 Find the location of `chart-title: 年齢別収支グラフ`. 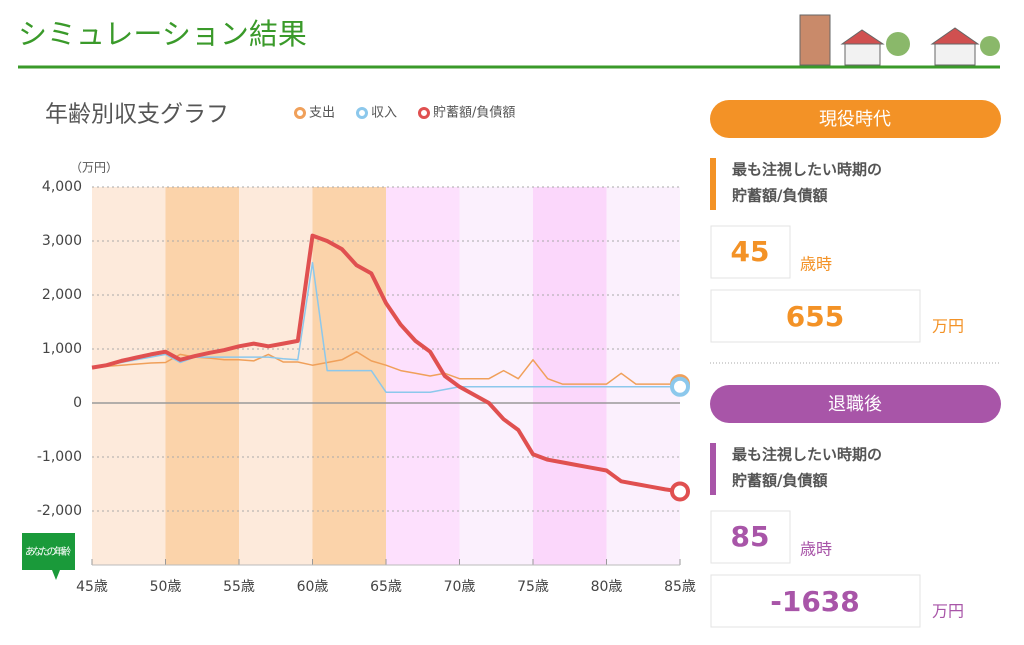

chart-title: 年齢別収支グラフ is located at coordinates (137, 115).